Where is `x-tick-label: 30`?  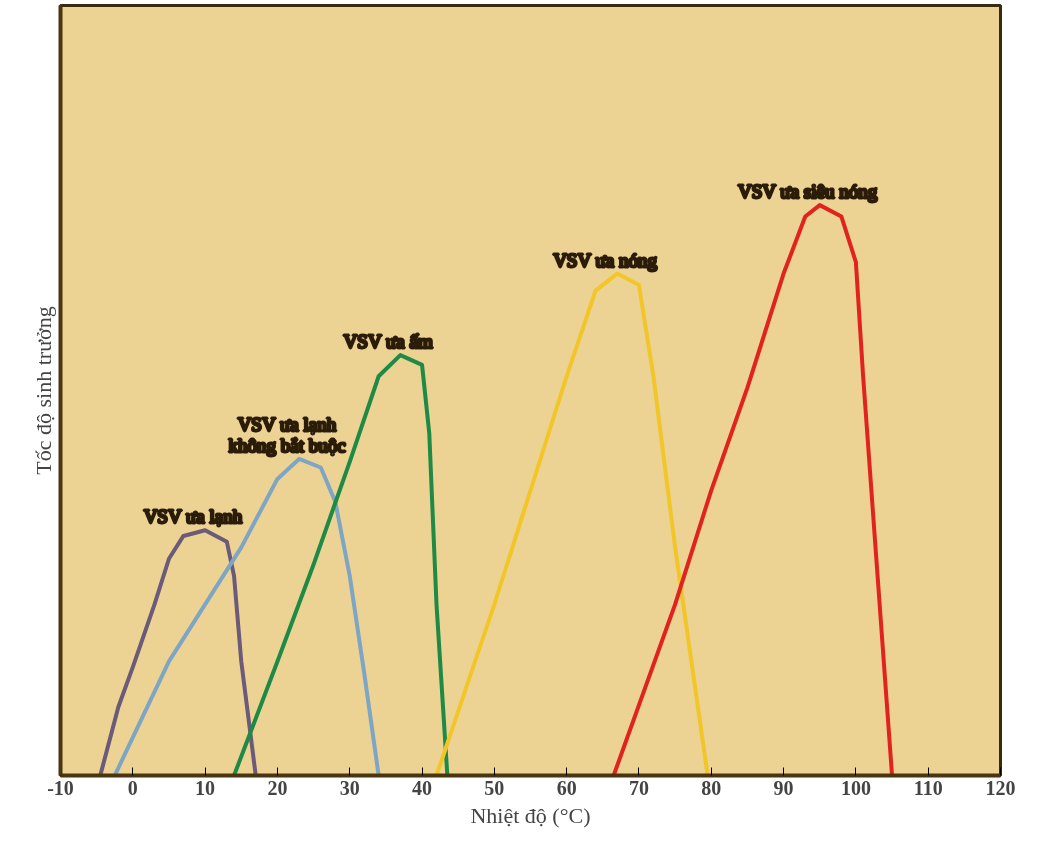
x-tick-label: 30 is located at coordinates (349, 787).